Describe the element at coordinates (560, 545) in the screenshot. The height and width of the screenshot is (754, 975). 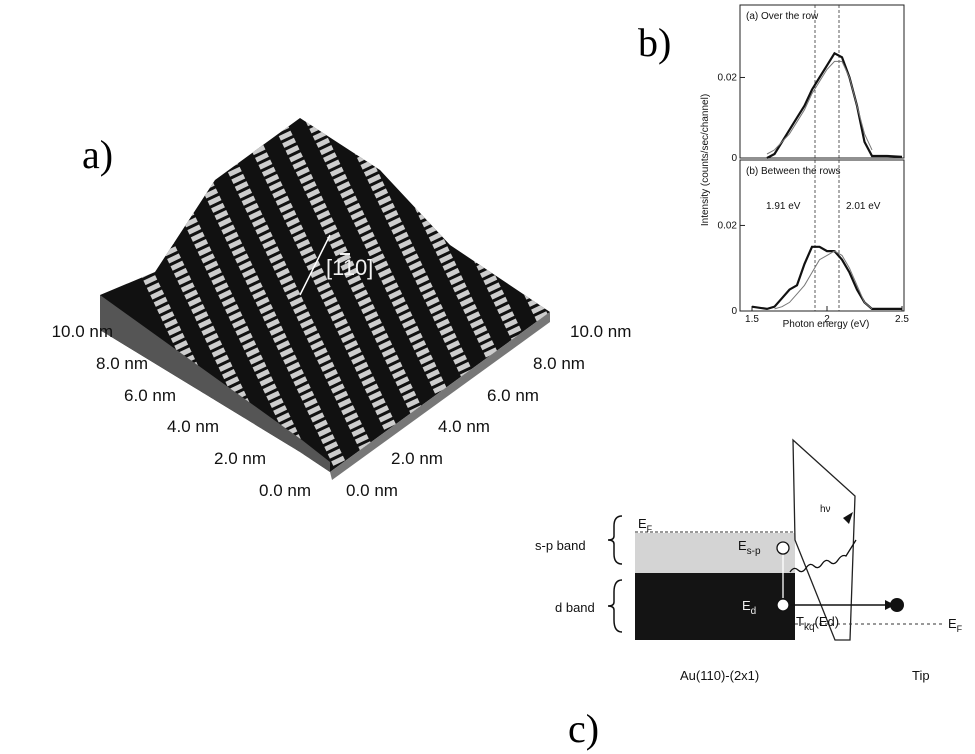
I see `band-label: s-p band` at that location.